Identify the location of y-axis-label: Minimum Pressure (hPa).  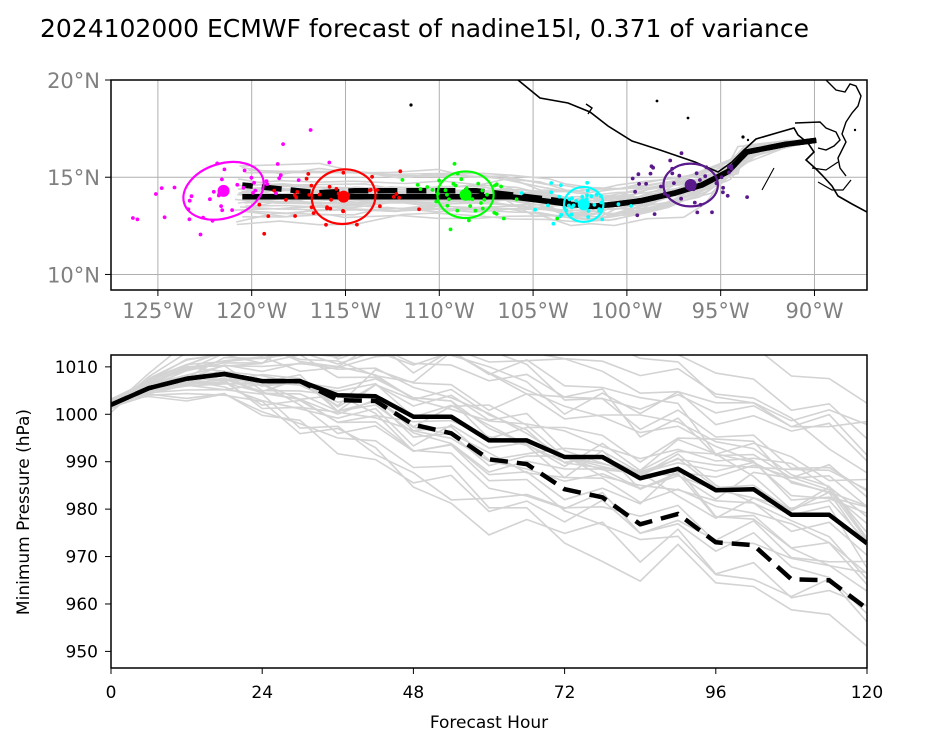
(24, 512).